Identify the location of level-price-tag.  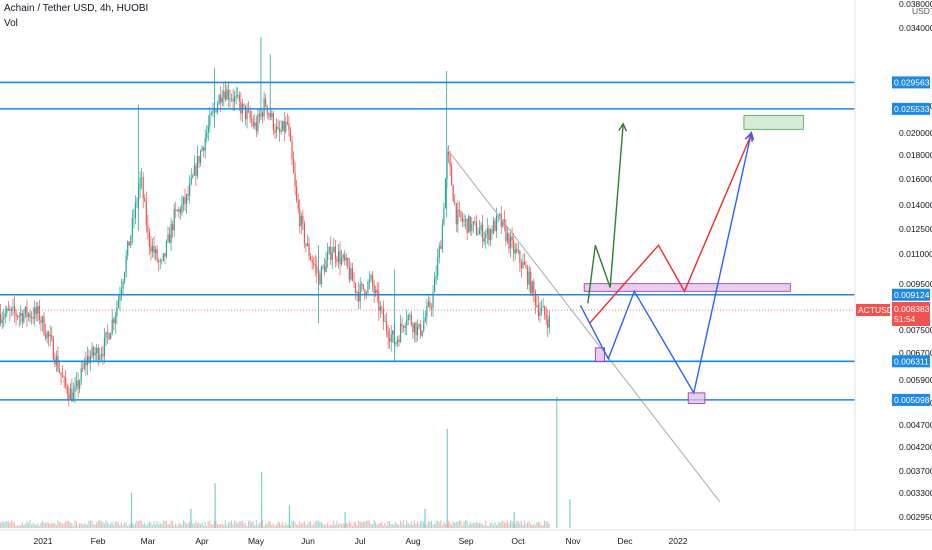
(911, 361).